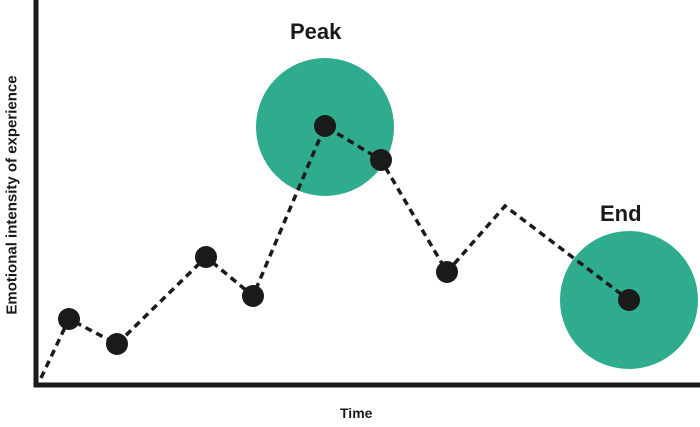  I want to click on y-axis-label: Emotional intensity of experience, so click(12, 195).